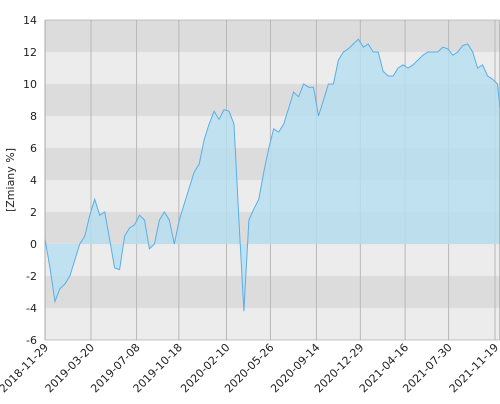  I want to click on y-tick-label: 4, so click(33, 180).